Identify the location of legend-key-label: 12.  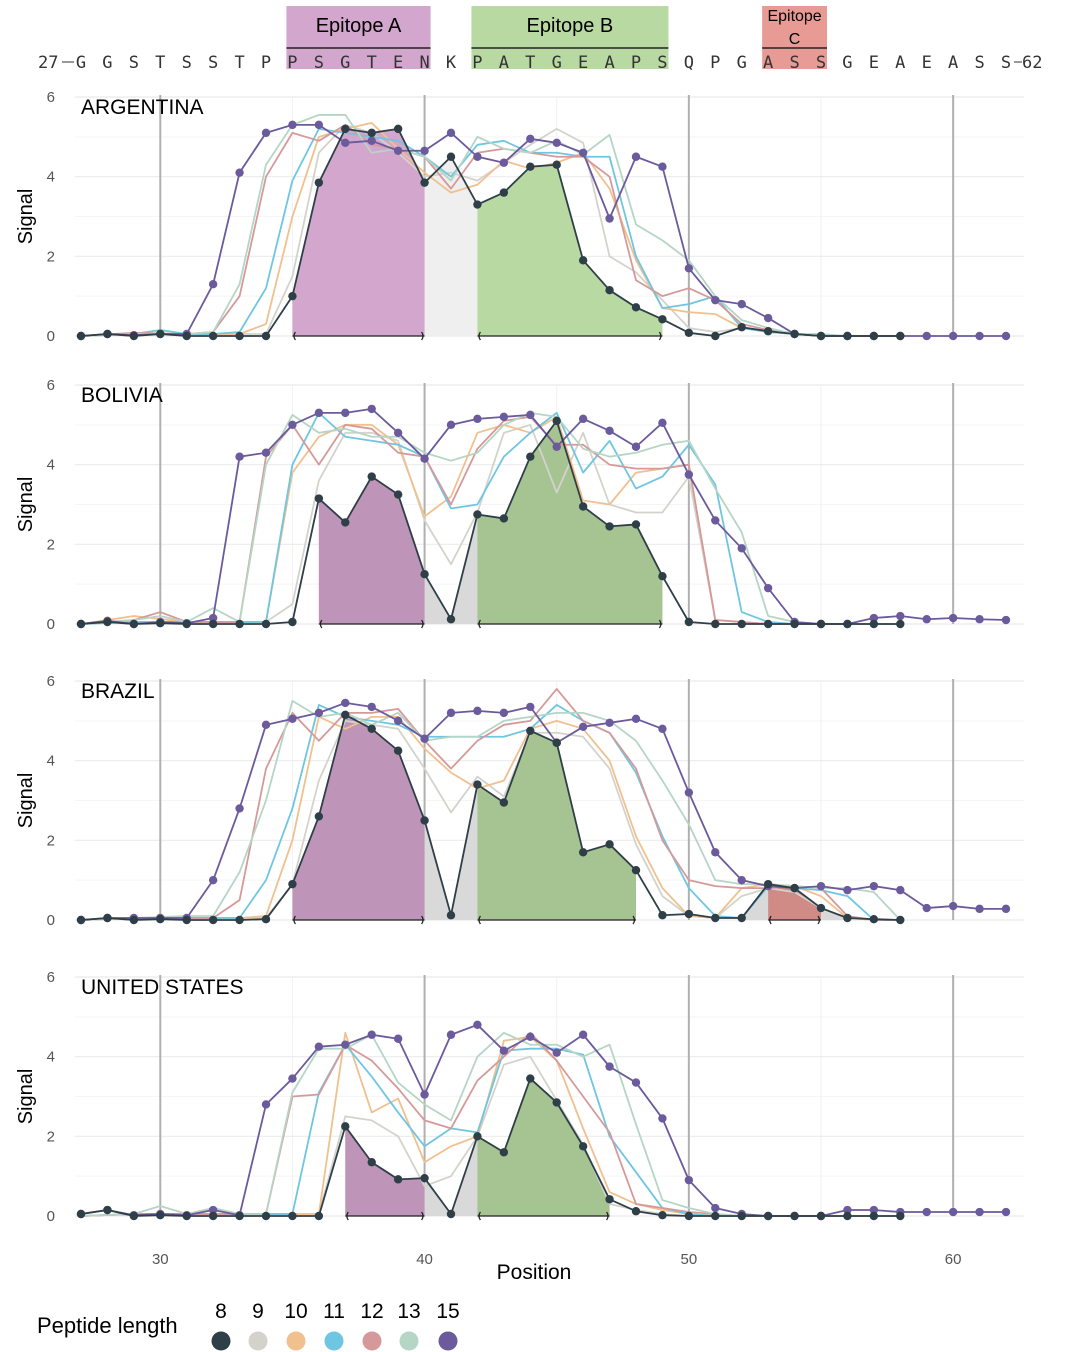
(371, 1311).